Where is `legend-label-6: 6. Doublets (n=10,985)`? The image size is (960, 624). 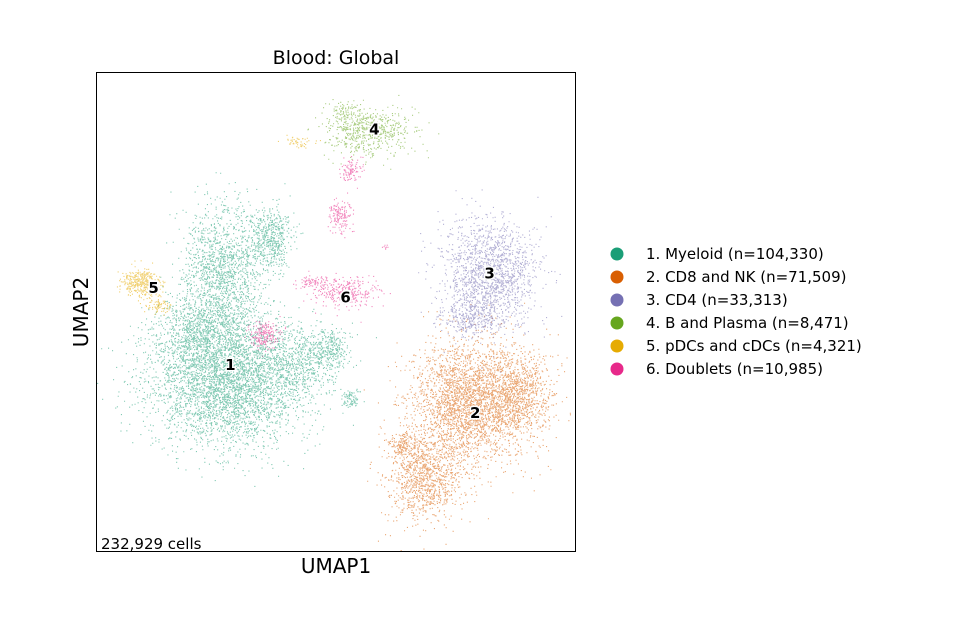 legend-label-6: 6. Doublets (n=10,985) is located at coordinates (734, 369).